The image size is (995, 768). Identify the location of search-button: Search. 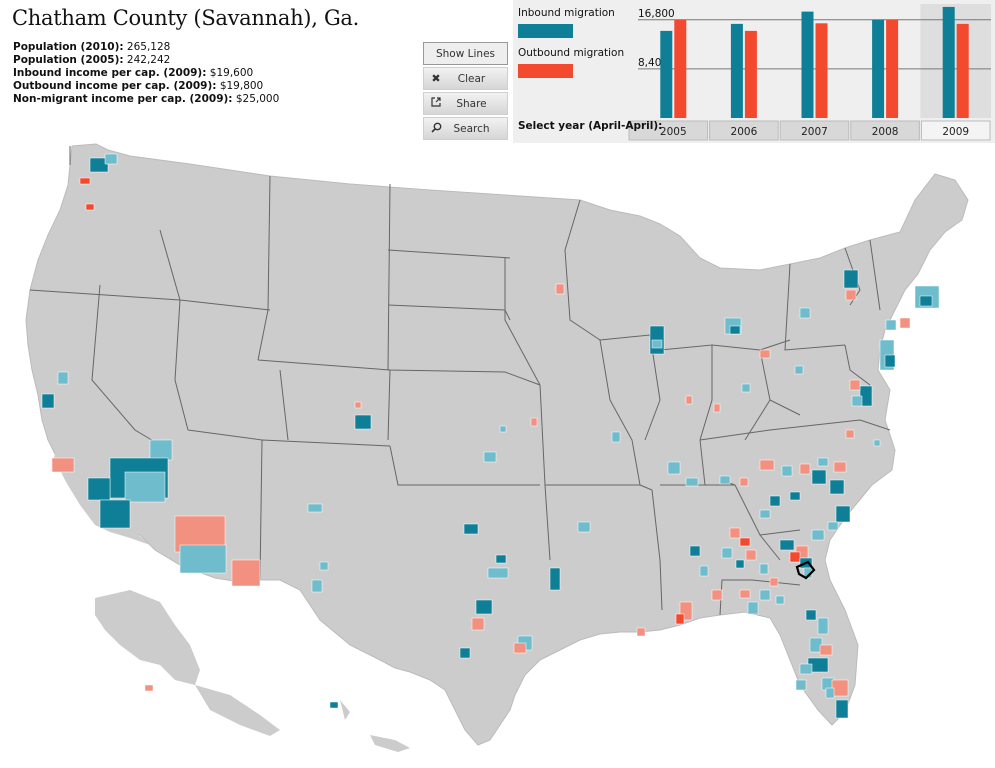
(465, 128).